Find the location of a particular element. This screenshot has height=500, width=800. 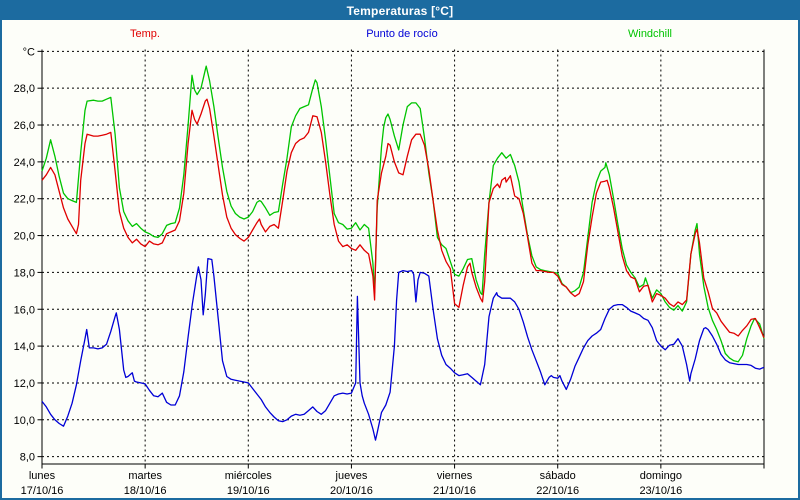

x-day-date: 17/10/16 is located at coordinates (42, 491).